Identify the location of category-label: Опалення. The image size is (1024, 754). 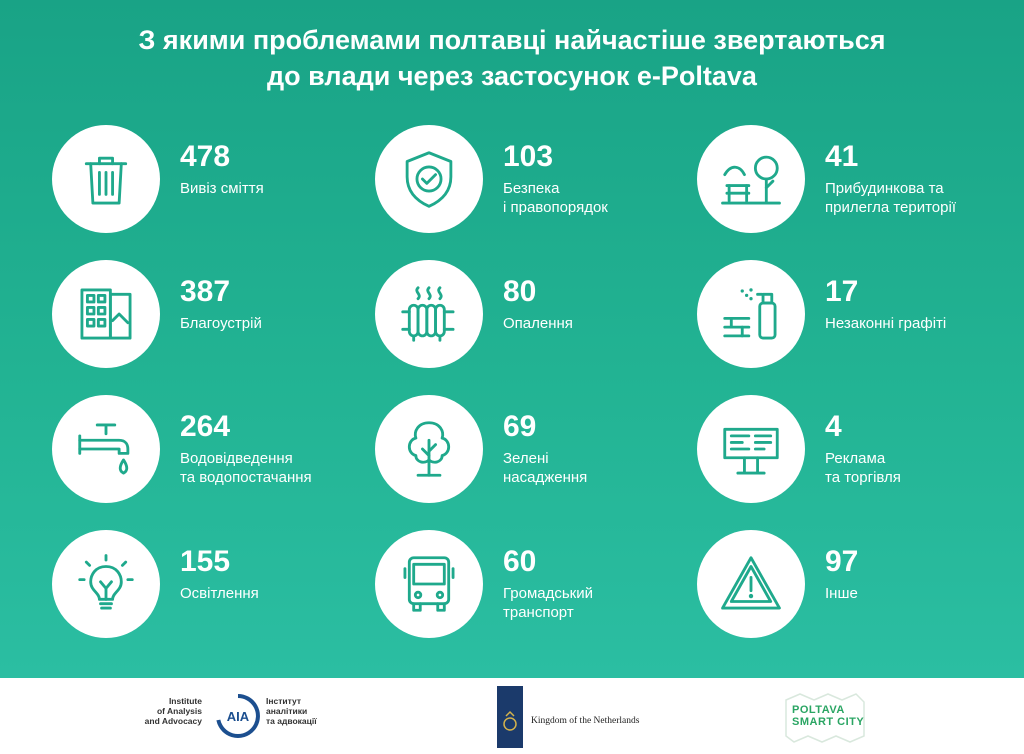
(538, 323).